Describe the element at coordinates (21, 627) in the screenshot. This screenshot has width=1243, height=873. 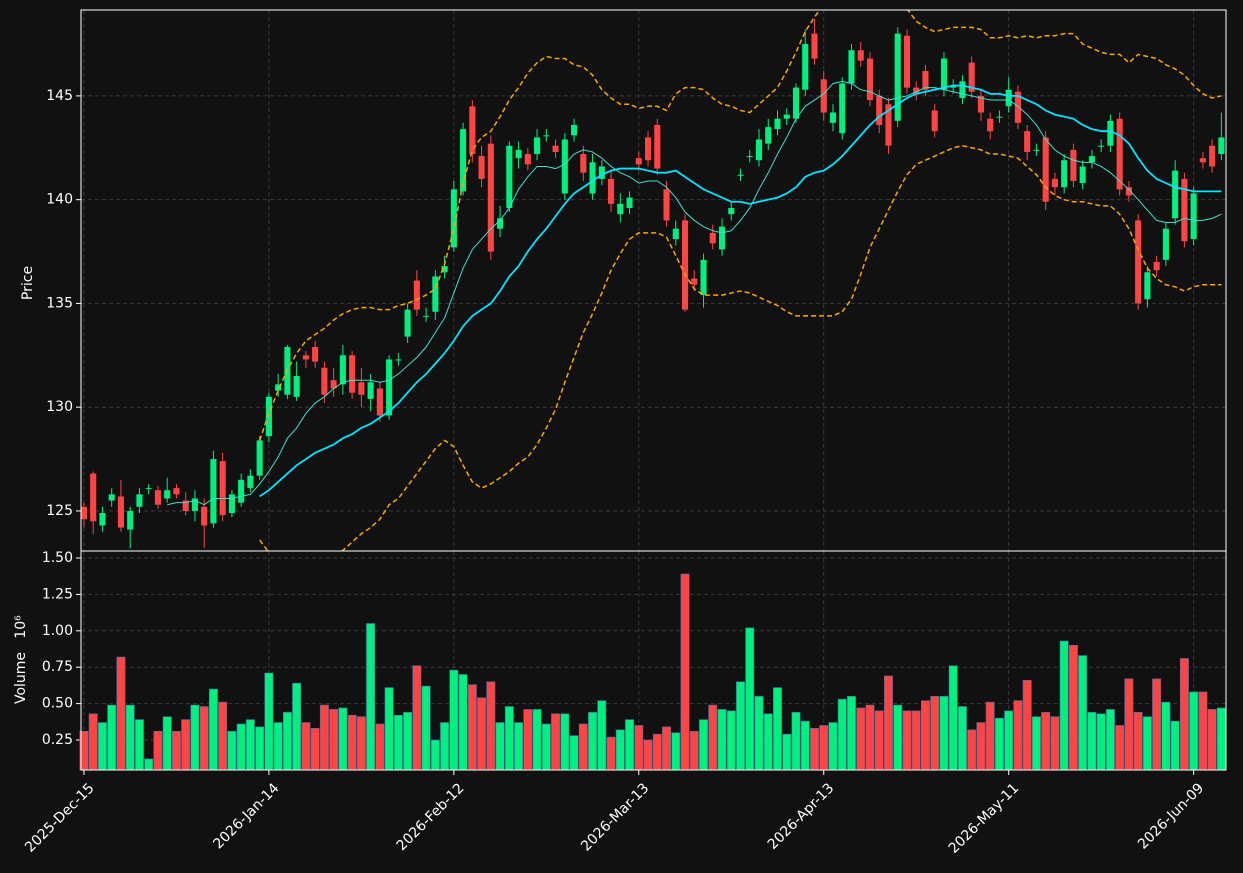
I see `volume-scale-label: 10⁶` at that location.